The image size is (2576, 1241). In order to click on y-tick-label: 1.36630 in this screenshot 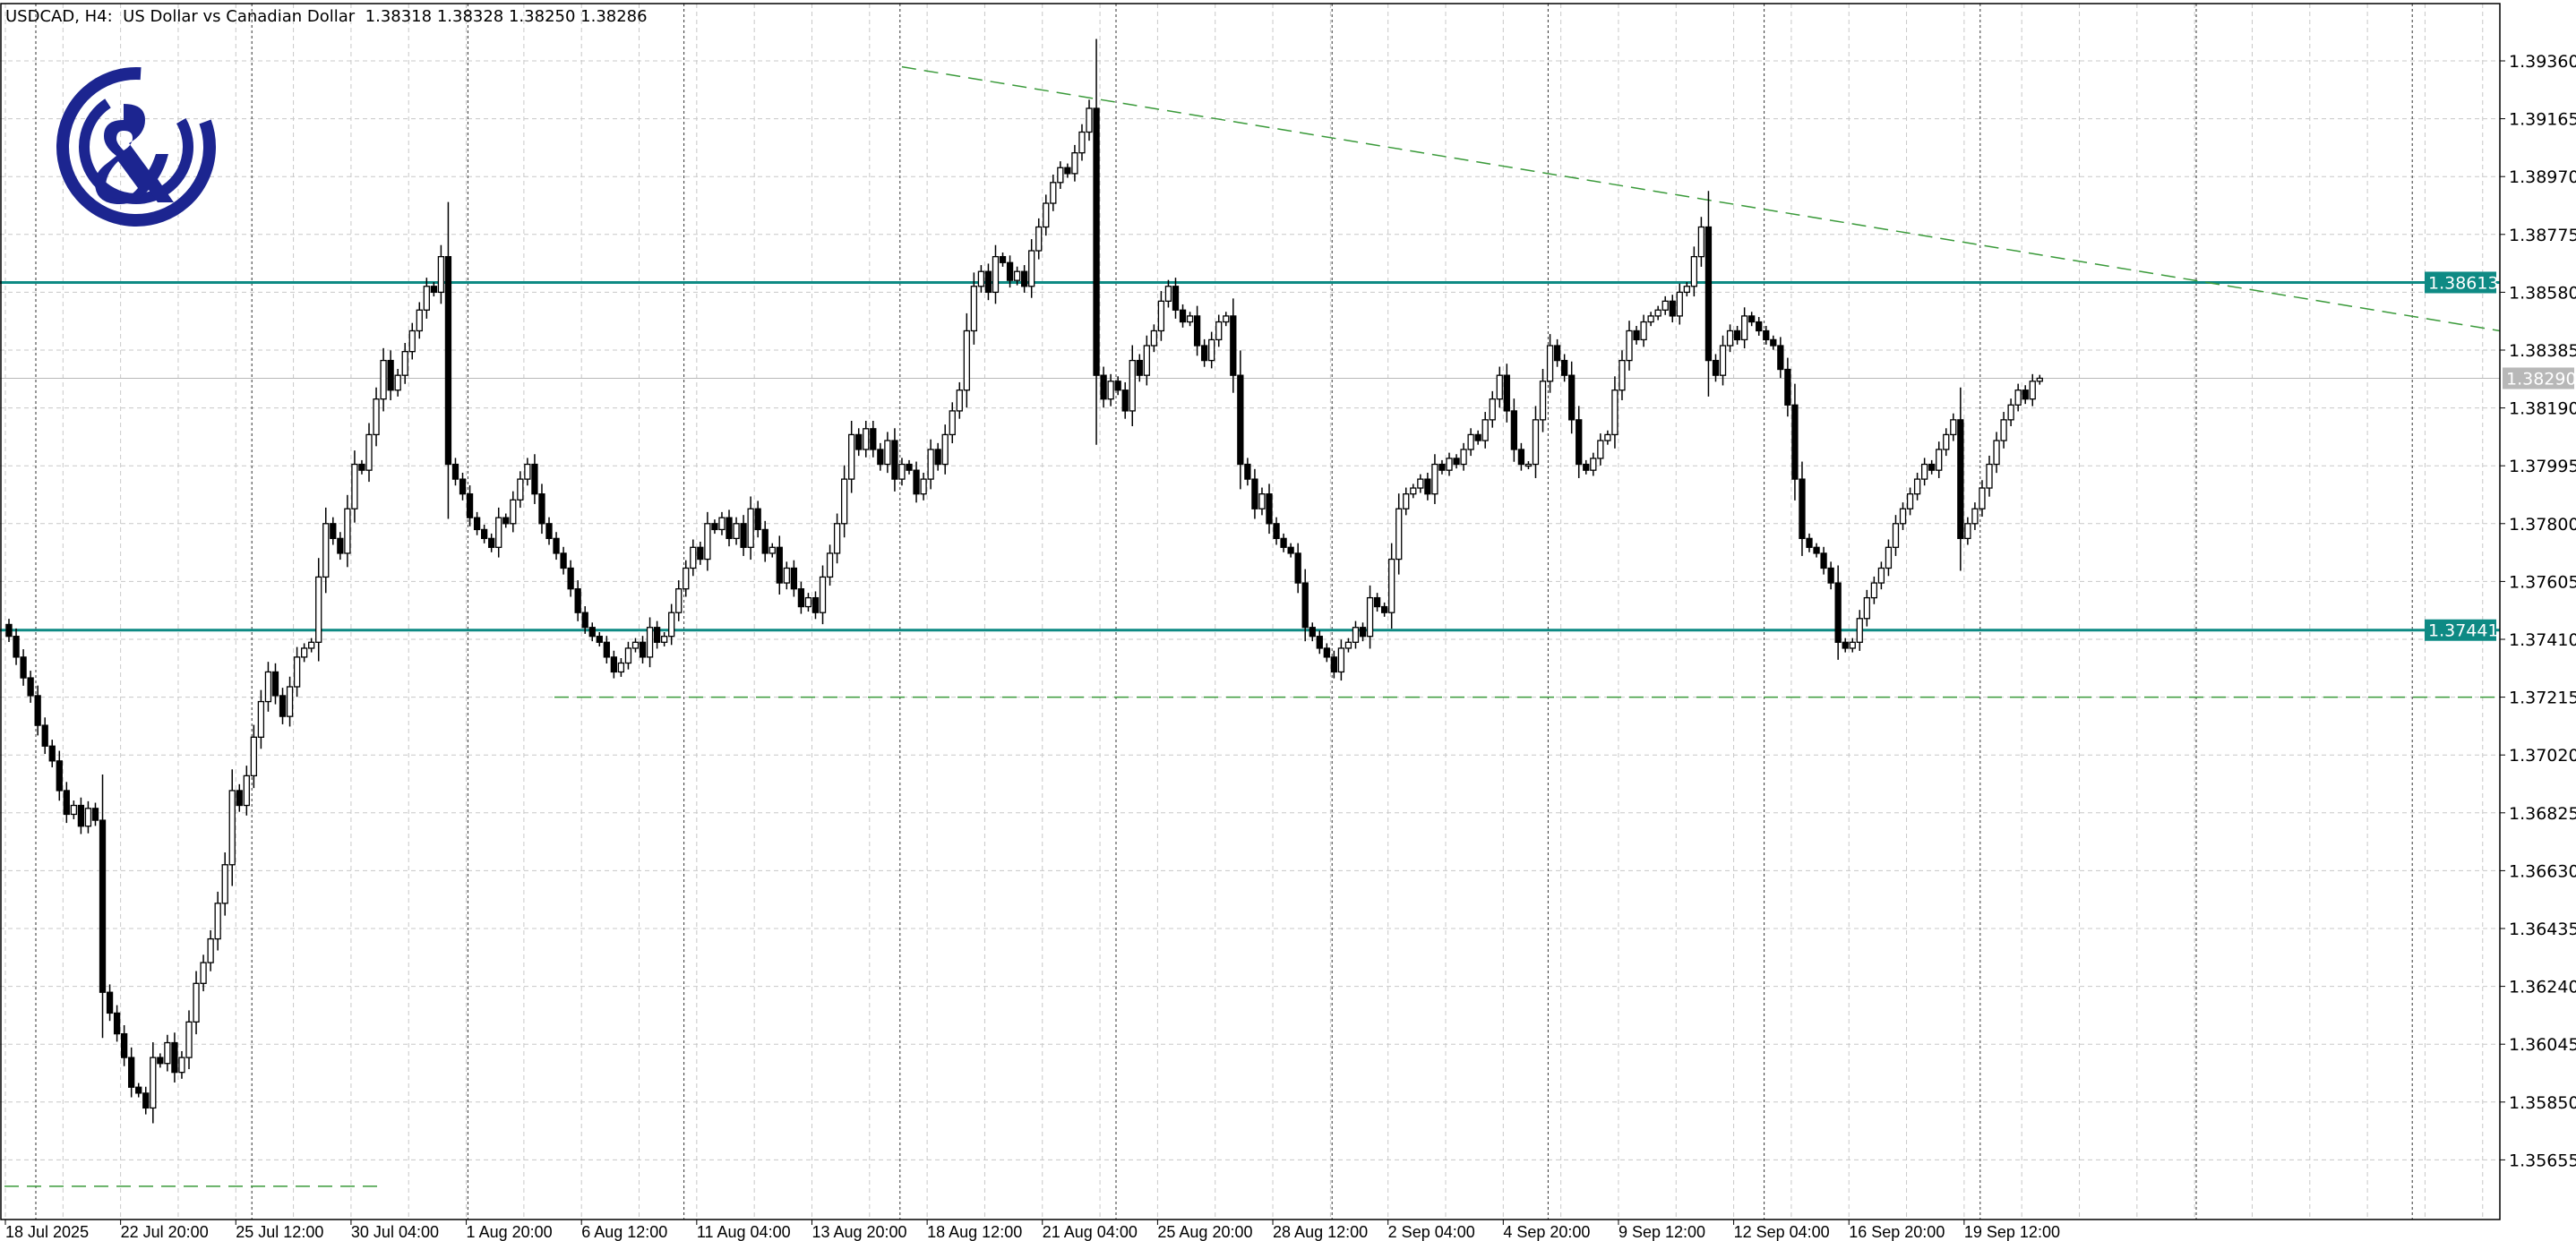, I will do `click(2542, 871)`.